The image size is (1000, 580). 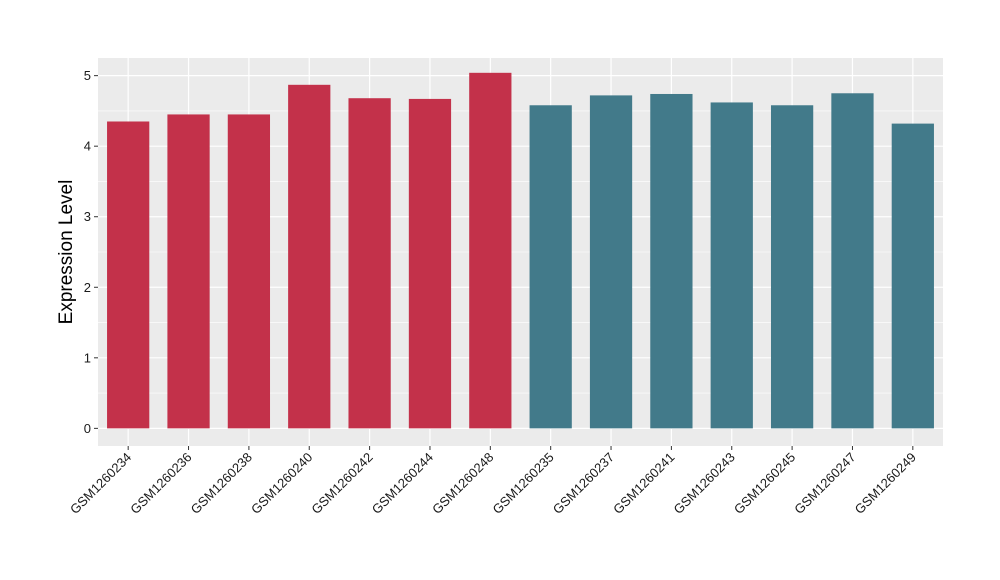 What do you see at coordinates (430, 263) in the screenshot?
I see `bar-gsm1260244` at bounding box center [430, 263].